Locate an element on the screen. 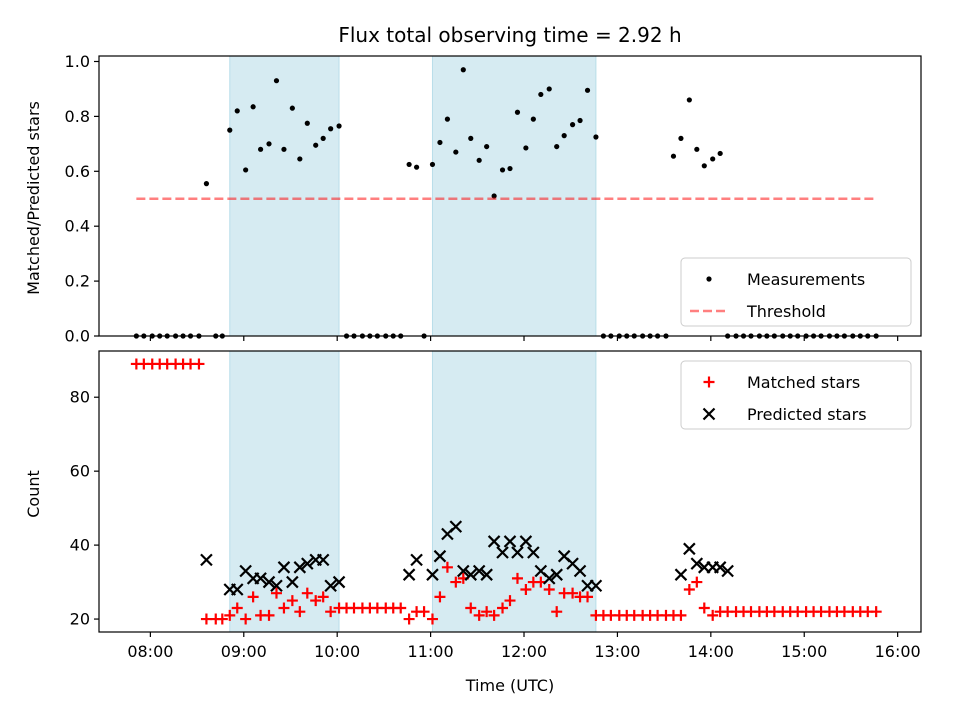  top-y-tick-label: 0.0 is located at coordinates (77, 336).